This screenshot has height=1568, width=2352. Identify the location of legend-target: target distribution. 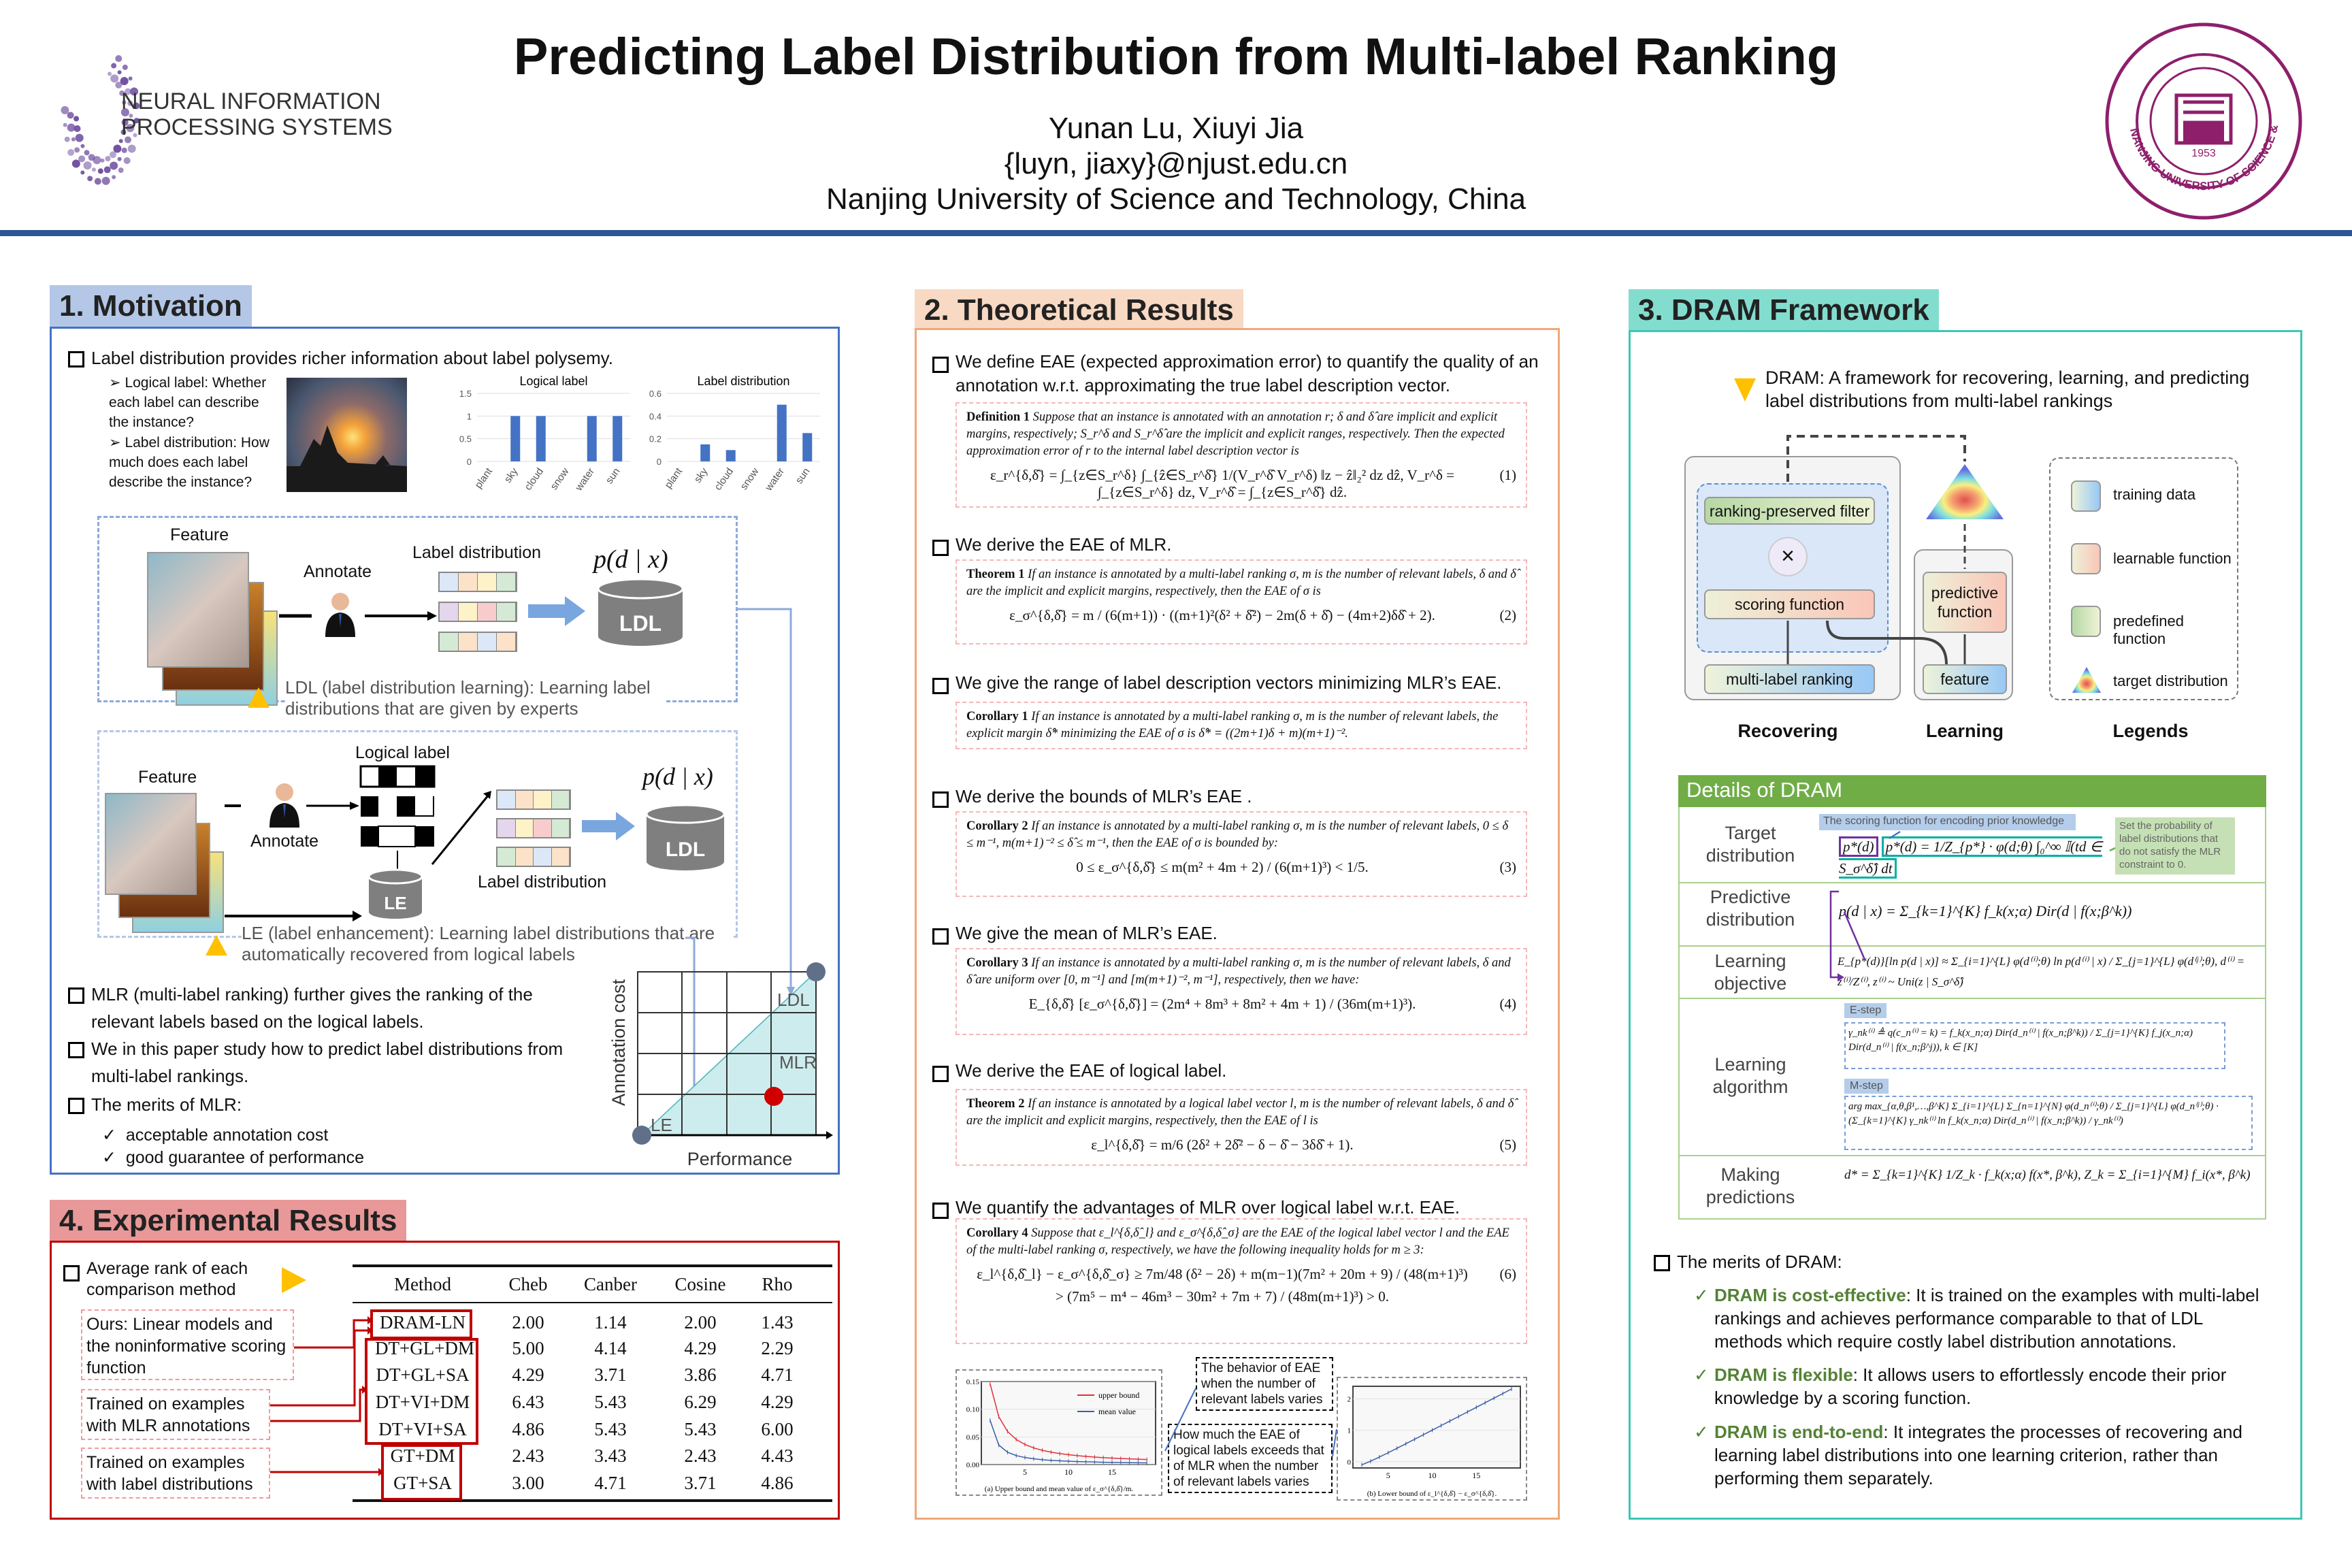
(2170, 680).